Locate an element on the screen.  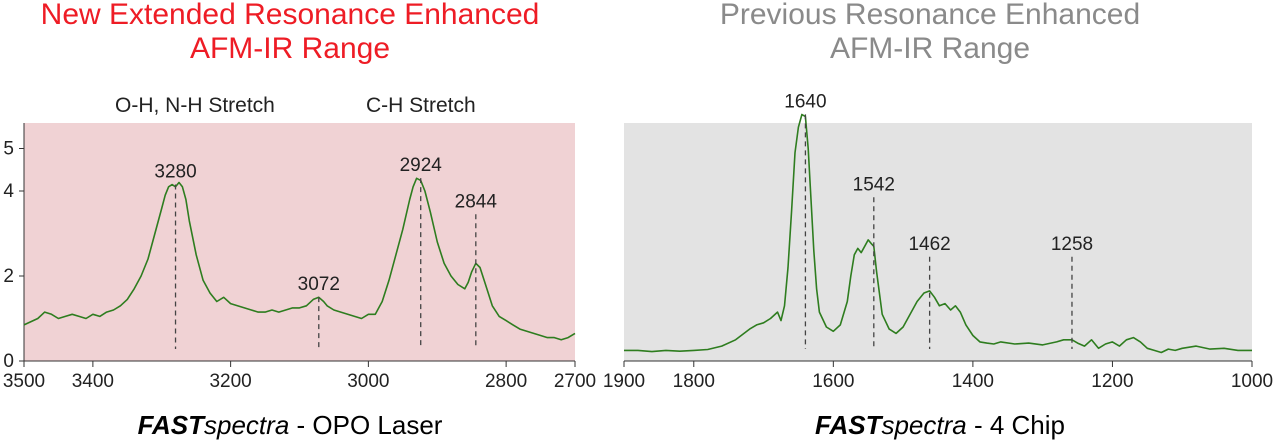
left-caption-rest: - OPO Laser is located at coordinates (366, 425).